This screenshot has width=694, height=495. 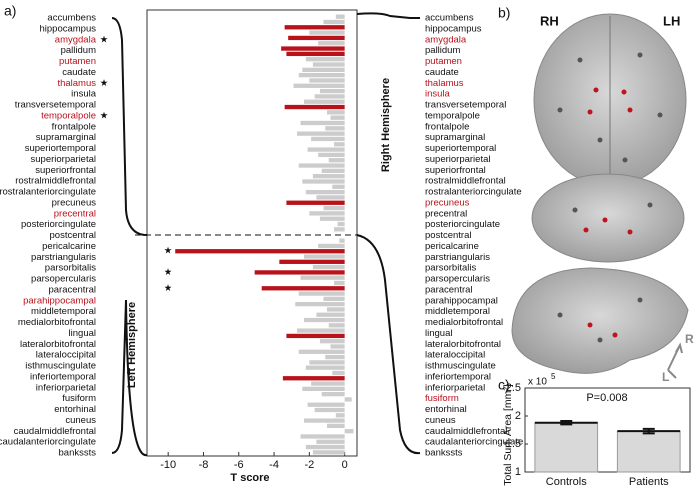 I want to click on region-label: thalamus, so click(x=444, y=83).